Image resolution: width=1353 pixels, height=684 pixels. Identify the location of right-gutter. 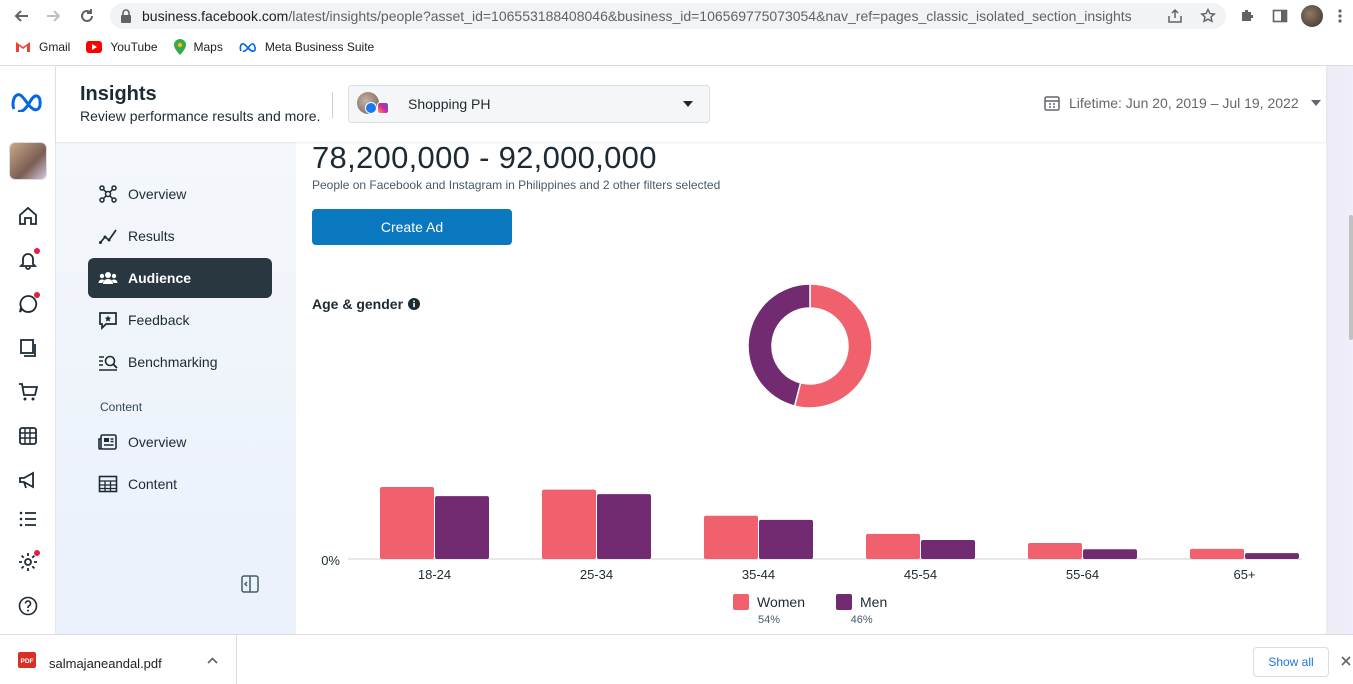
(1339, 350).